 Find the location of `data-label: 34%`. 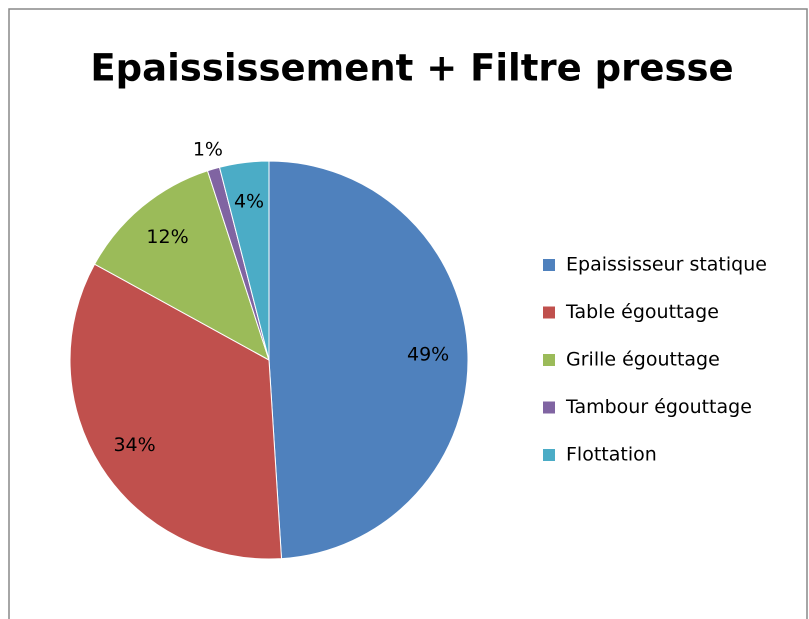

data-label: 34% is located at coordinates (134, 445).